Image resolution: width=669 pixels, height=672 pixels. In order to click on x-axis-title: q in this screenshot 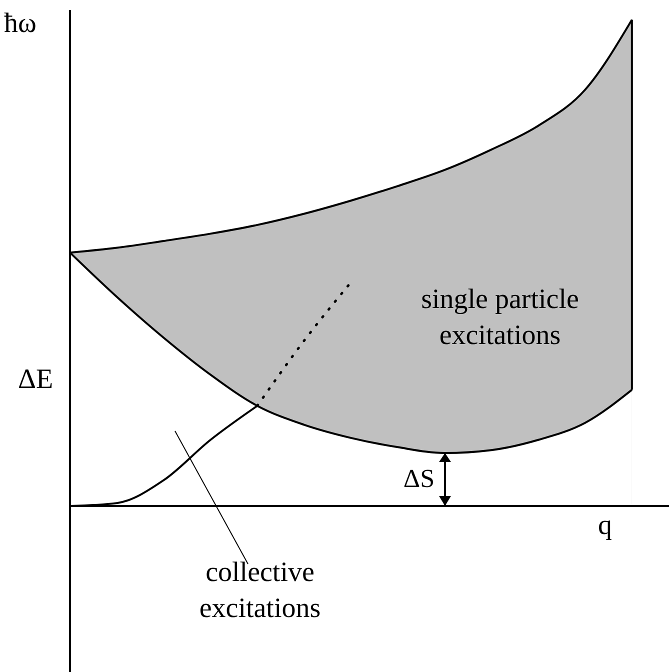, I will do `click(605, 526)`.